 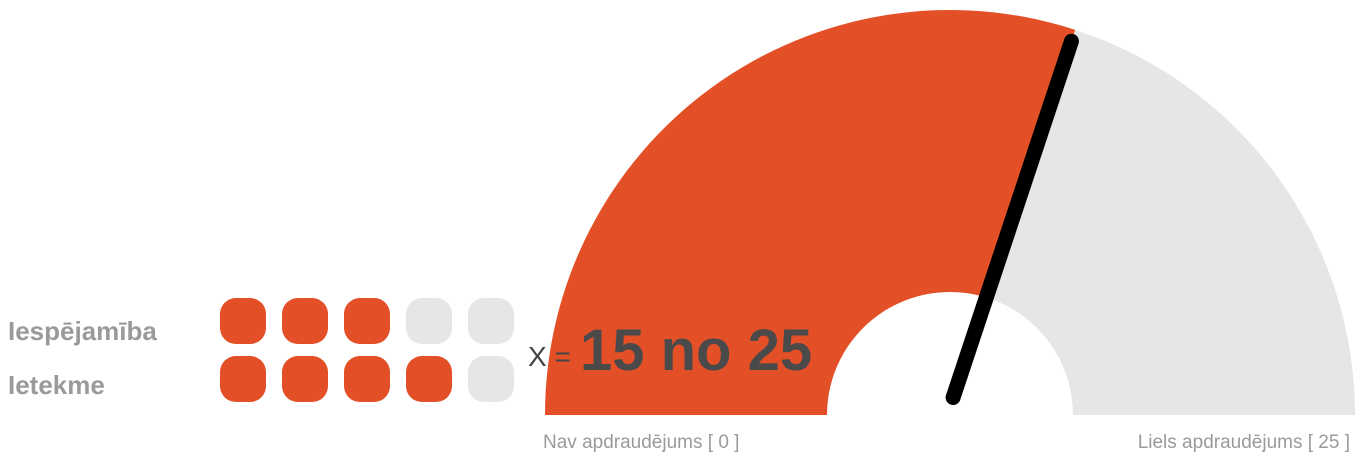 I want to click on value-label: 15 no 25, so click(x=696, y=350).